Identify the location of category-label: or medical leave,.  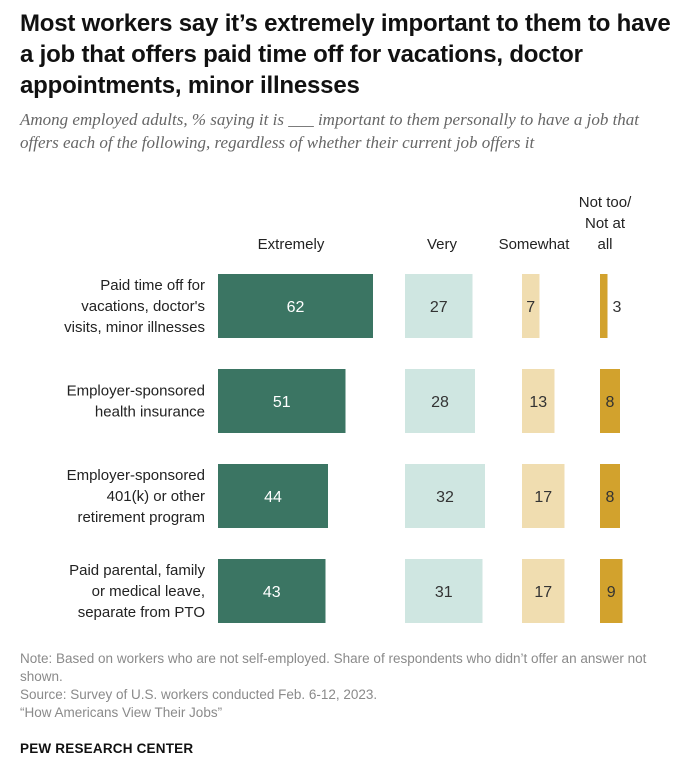
(148, 591).